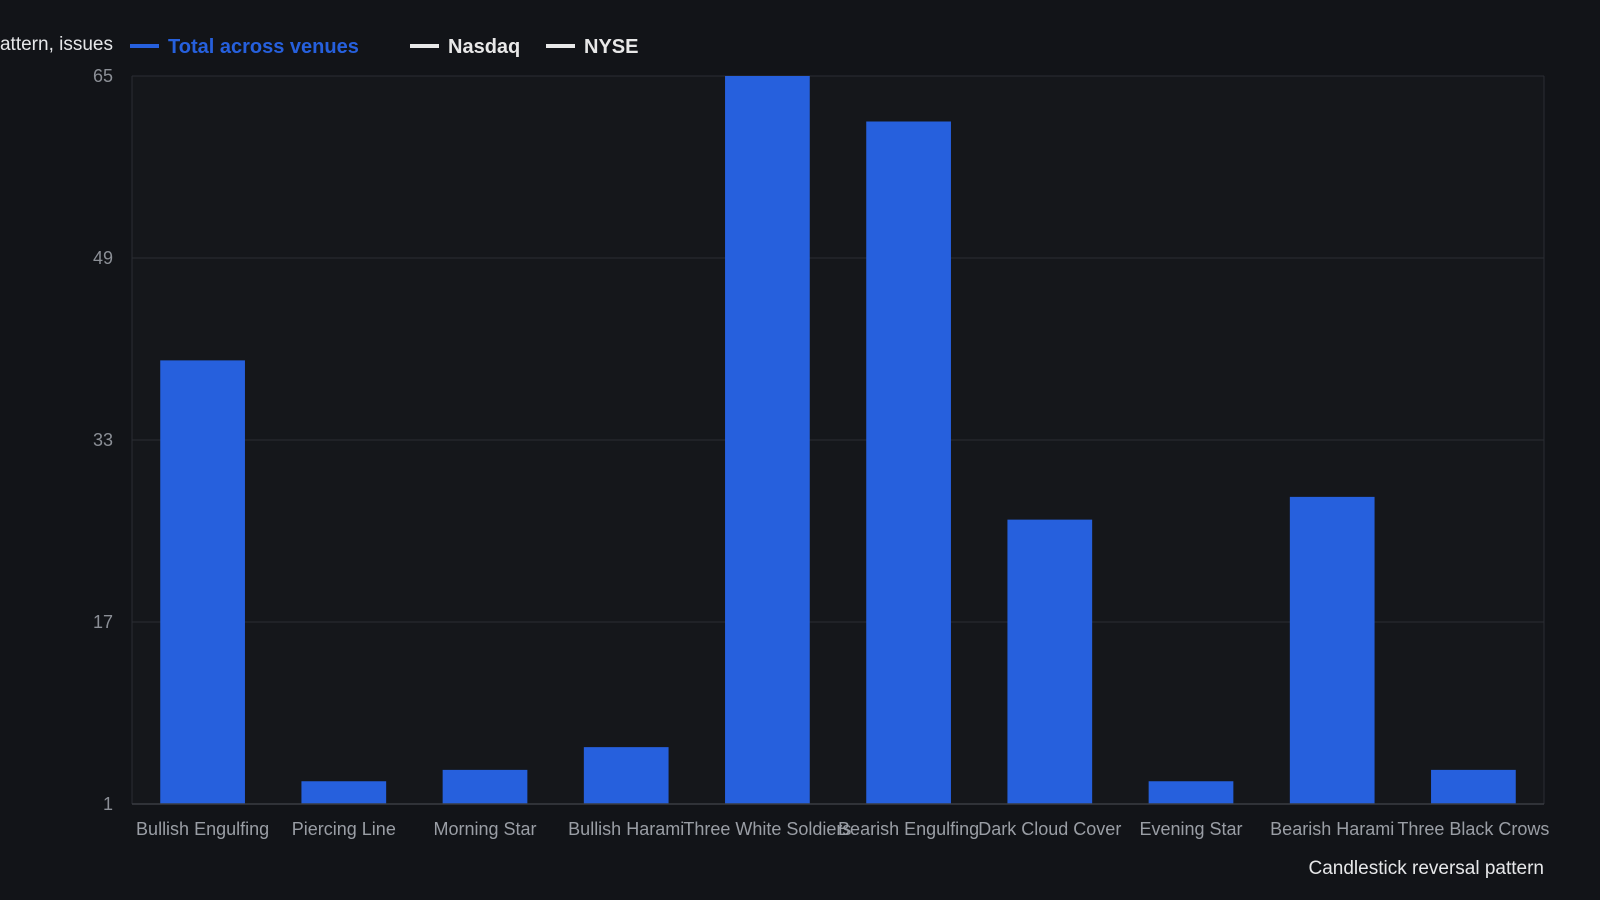 The height and width of the screenshot is (900, 1600). I want to click on legend-item: Nasdaq, so click(465, 47).